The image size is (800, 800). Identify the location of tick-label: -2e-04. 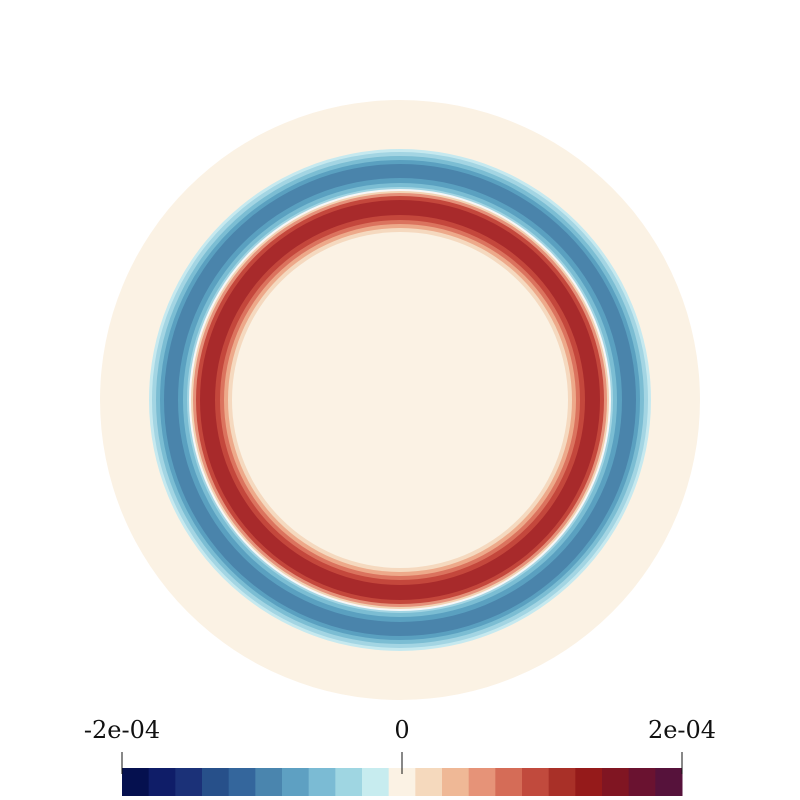
(122, 730).